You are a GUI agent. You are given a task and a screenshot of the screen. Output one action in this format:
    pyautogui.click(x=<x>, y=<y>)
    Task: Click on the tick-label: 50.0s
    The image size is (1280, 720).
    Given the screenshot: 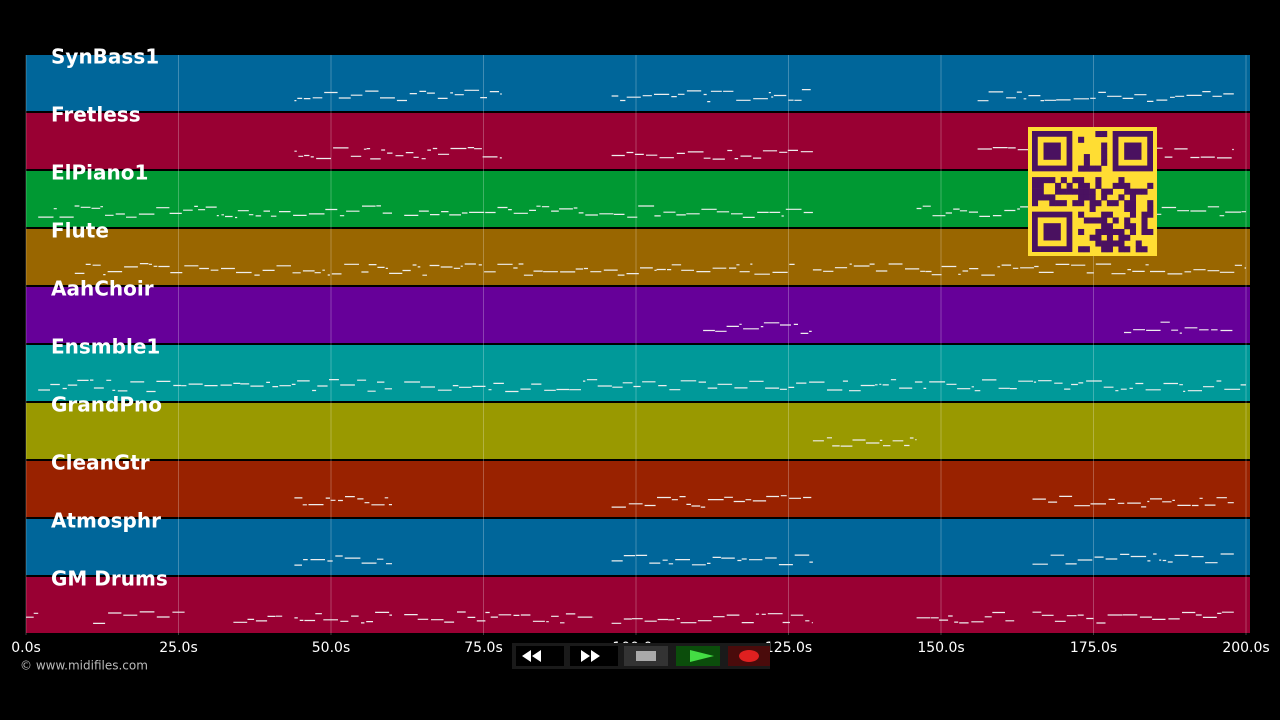 What is the action you would take?
    pyautogui.click(x=331, y=648)
    